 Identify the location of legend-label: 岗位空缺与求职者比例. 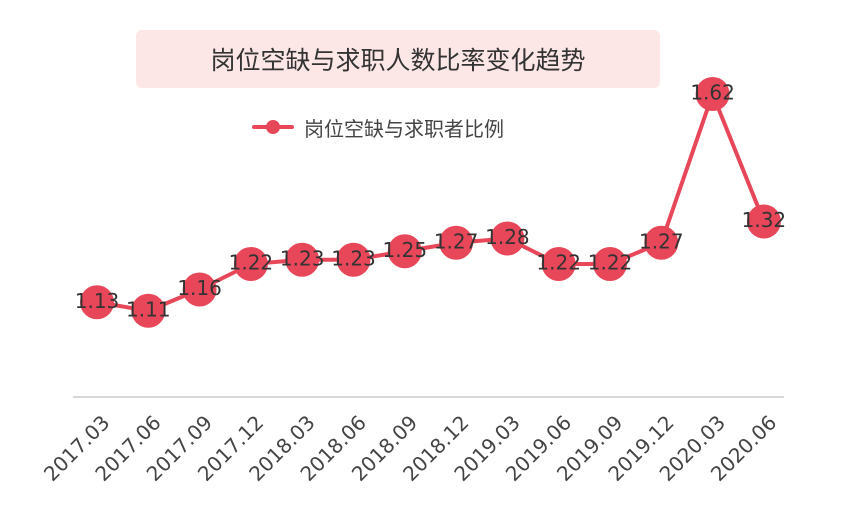
(404, 128).